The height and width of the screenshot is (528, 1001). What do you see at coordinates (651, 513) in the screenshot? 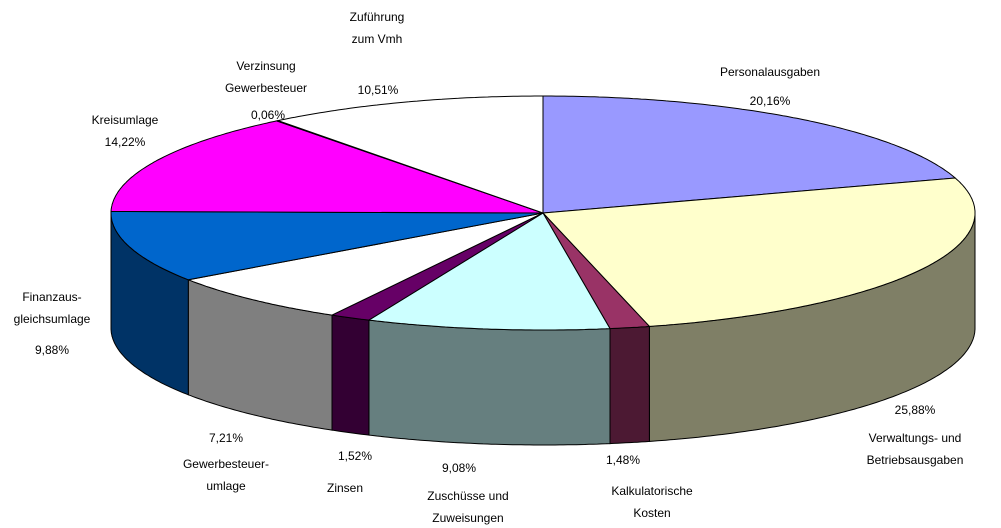
I see `slice-label: Kosten` at bounding box center [651, 513].